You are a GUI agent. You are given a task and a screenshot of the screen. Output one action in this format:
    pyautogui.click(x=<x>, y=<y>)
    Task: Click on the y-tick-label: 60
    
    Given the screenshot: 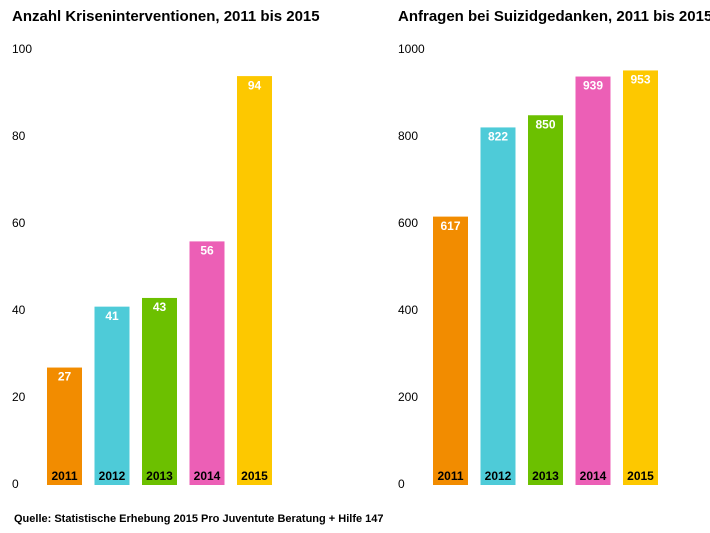 What is the action you would take?
    pyautogui.click(x=19, y=223)
    